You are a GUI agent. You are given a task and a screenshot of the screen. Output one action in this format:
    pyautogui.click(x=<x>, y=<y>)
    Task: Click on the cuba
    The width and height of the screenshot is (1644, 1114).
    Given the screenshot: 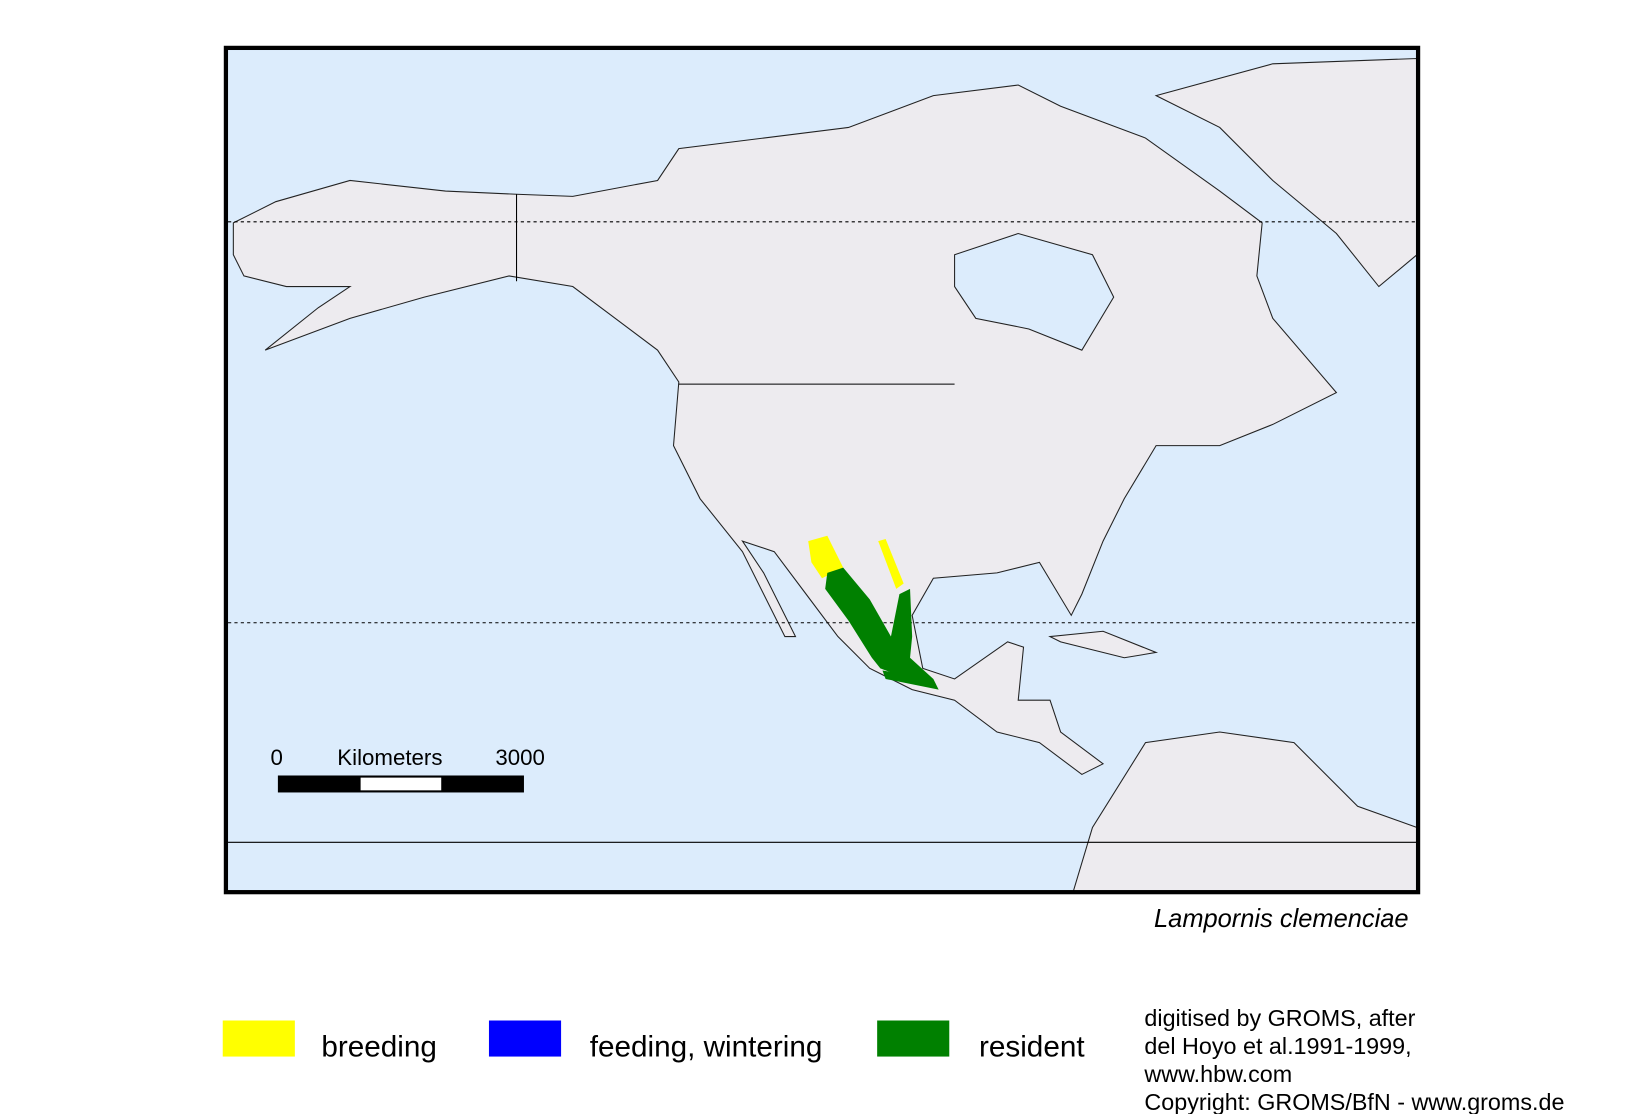 What is the action you would take?
    pyautogui.click(x=1103, y=644)
    